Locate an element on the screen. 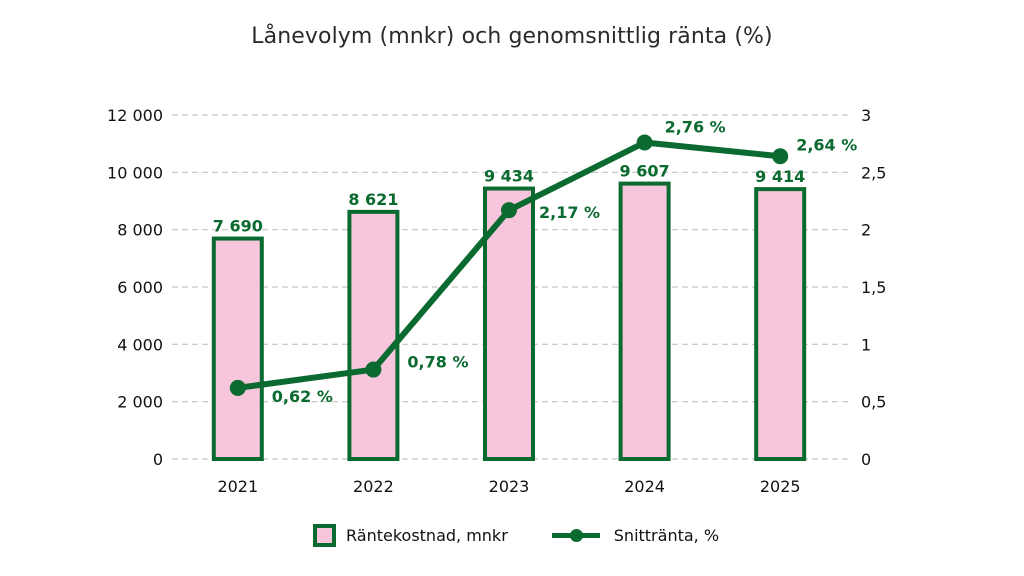 The height and width of the screenshot is (576, 1024). bar-2023 is located at coordinates (509, 324).